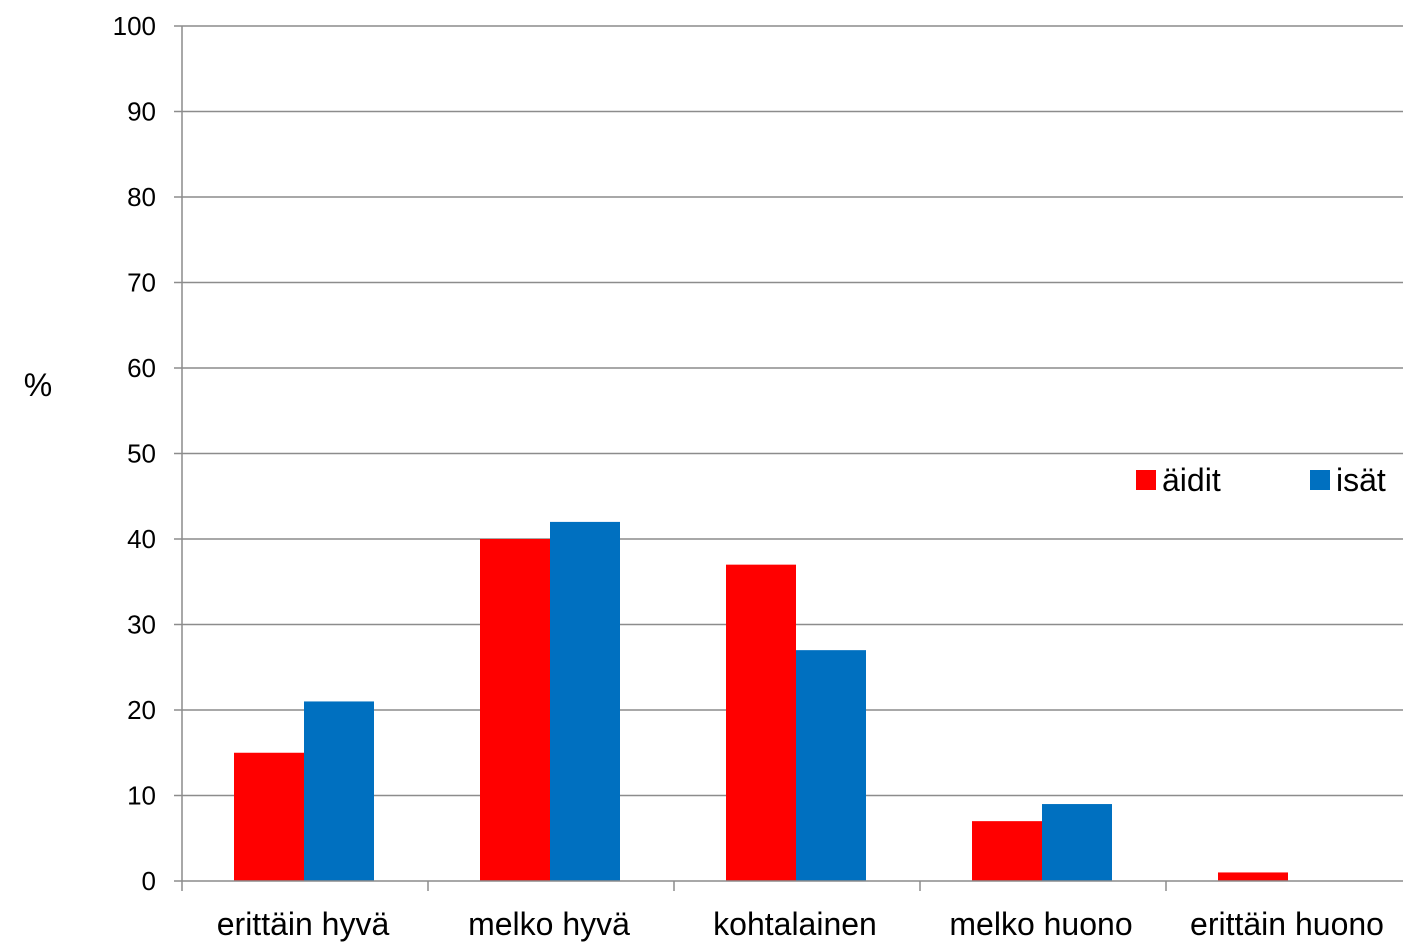  What do you see at coordinates (141, 283) in the screenshot?
I see `y-tick-label: 70` at bounding box center [141, 283].